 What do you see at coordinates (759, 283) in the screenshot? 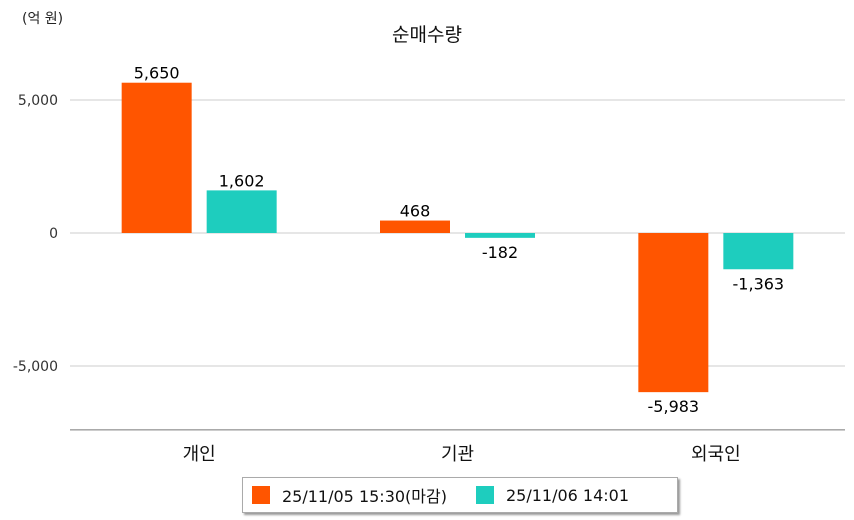
I see `data-label: -1,363` at bounding box center [759, 283].